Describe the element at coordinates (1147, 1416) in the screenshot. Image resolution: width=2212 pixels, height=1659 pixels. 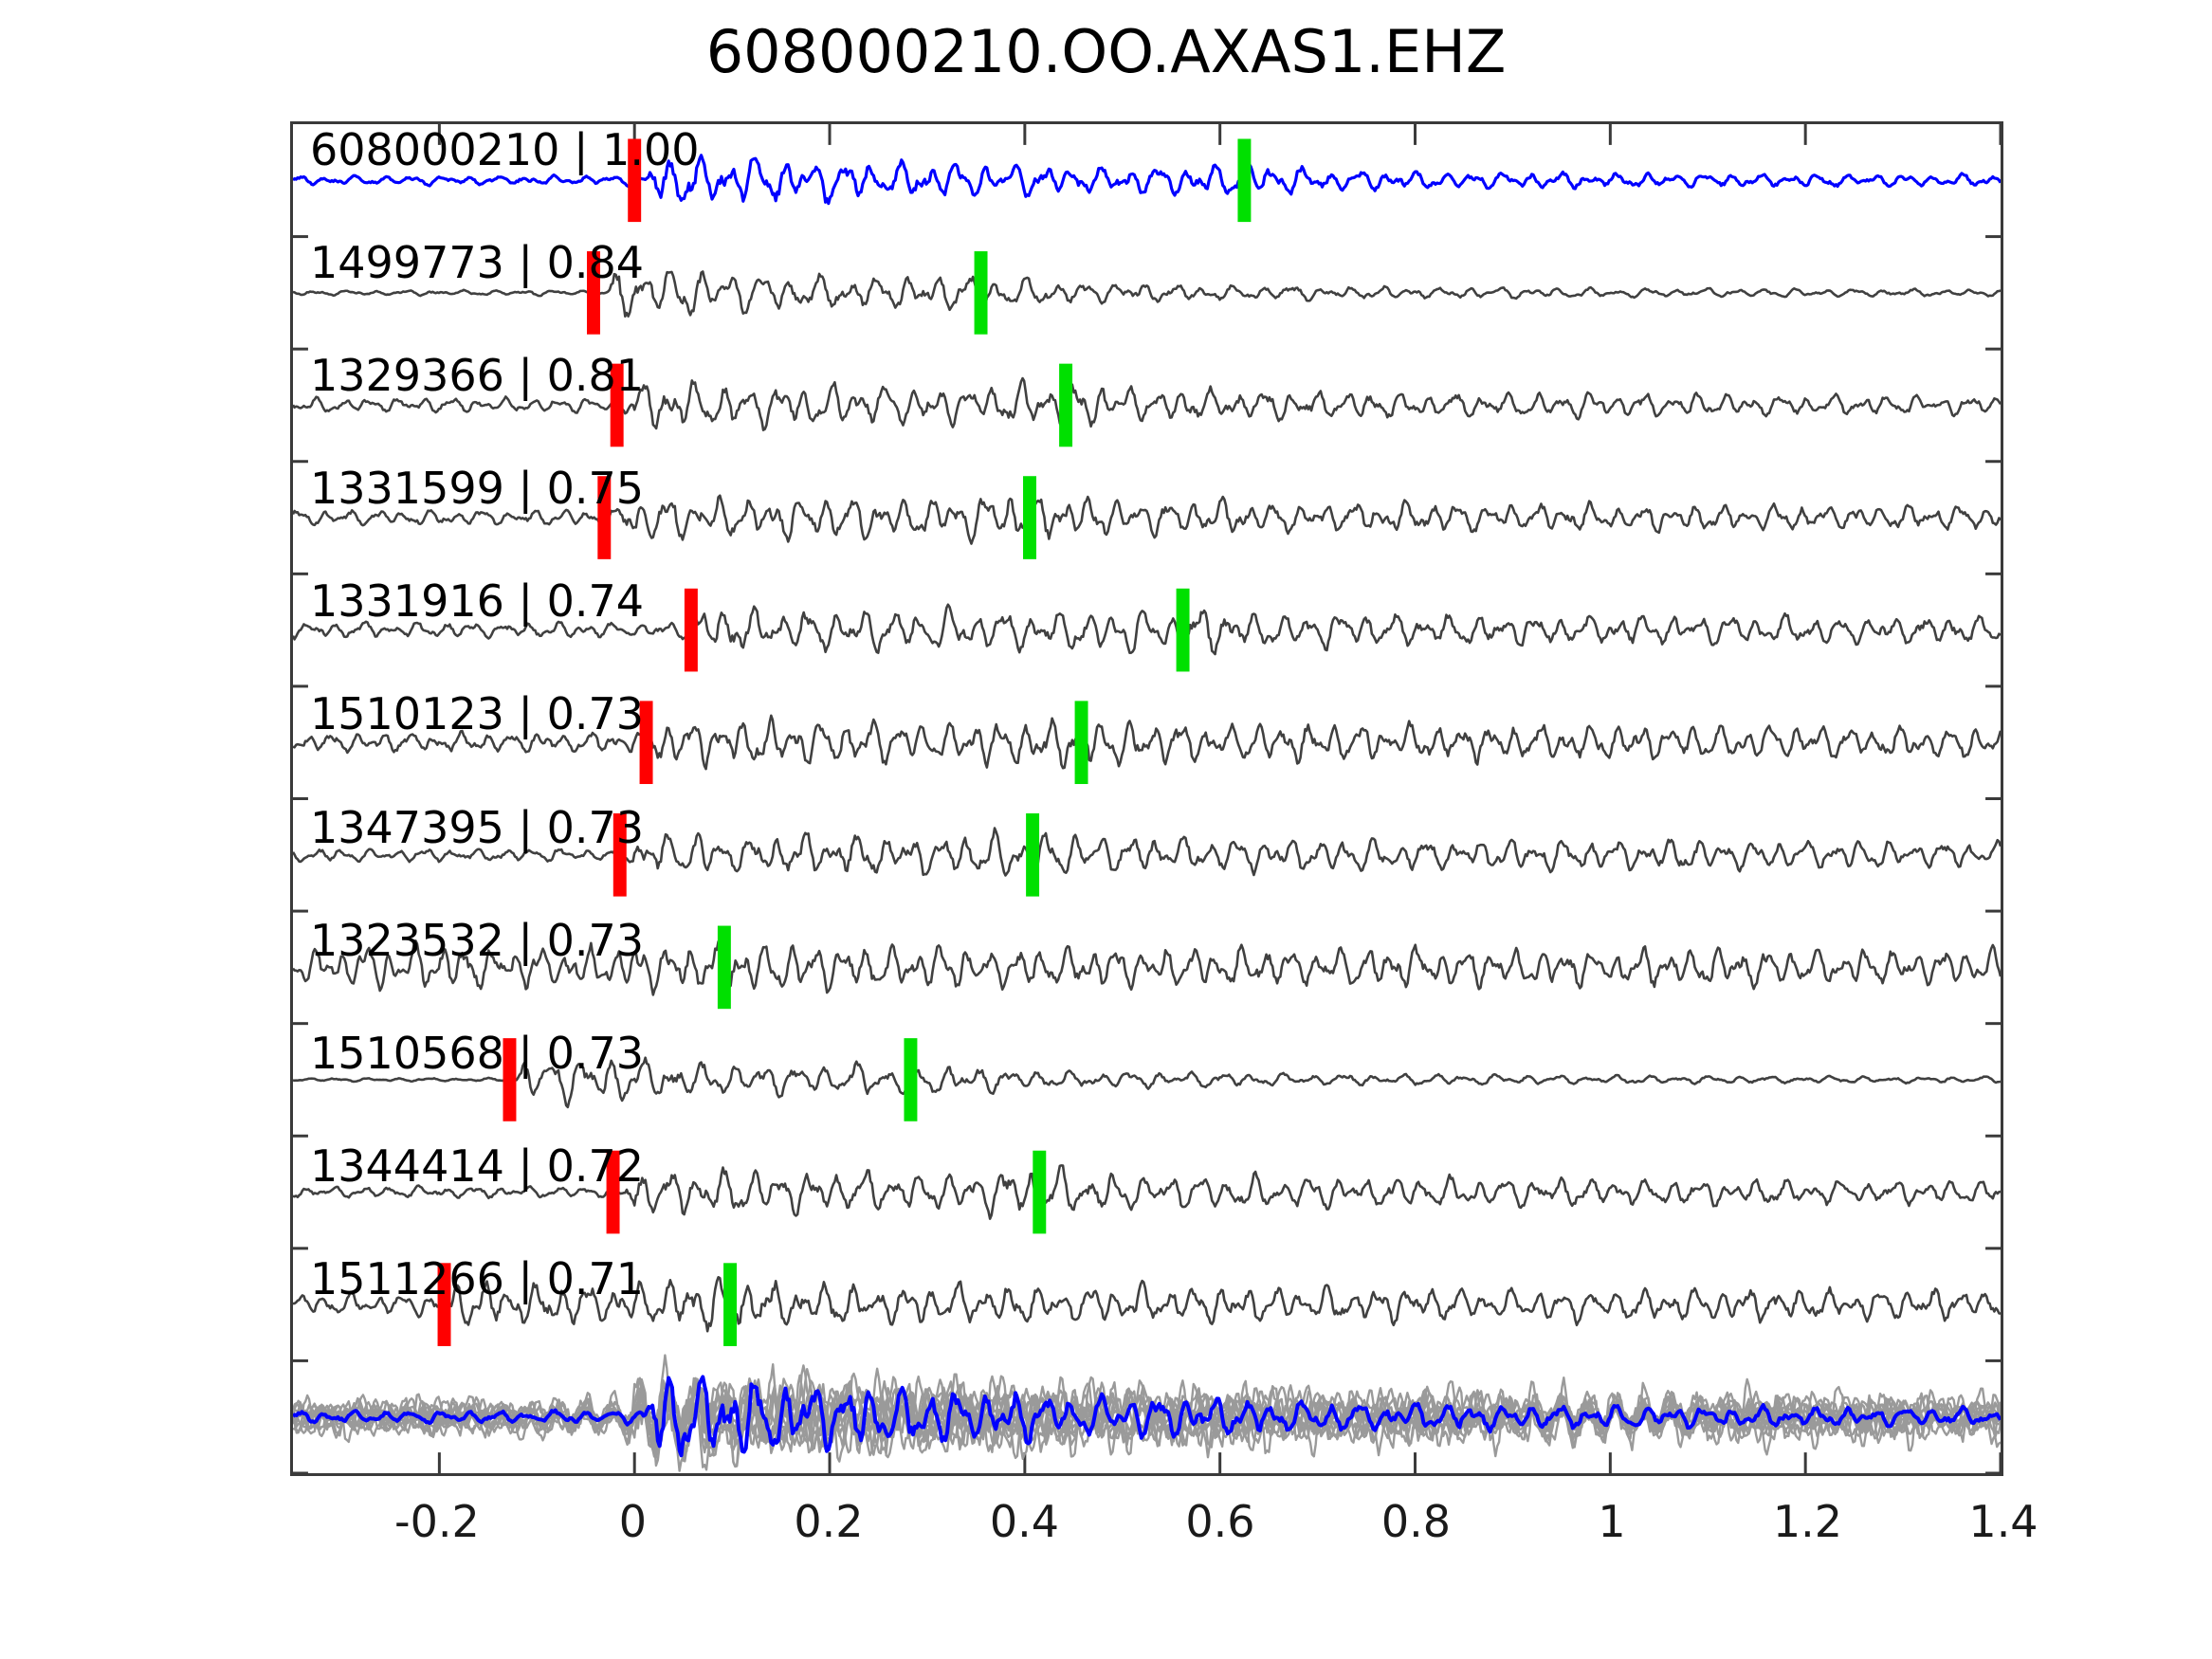
I see `stacked-template-overlay` at that location.